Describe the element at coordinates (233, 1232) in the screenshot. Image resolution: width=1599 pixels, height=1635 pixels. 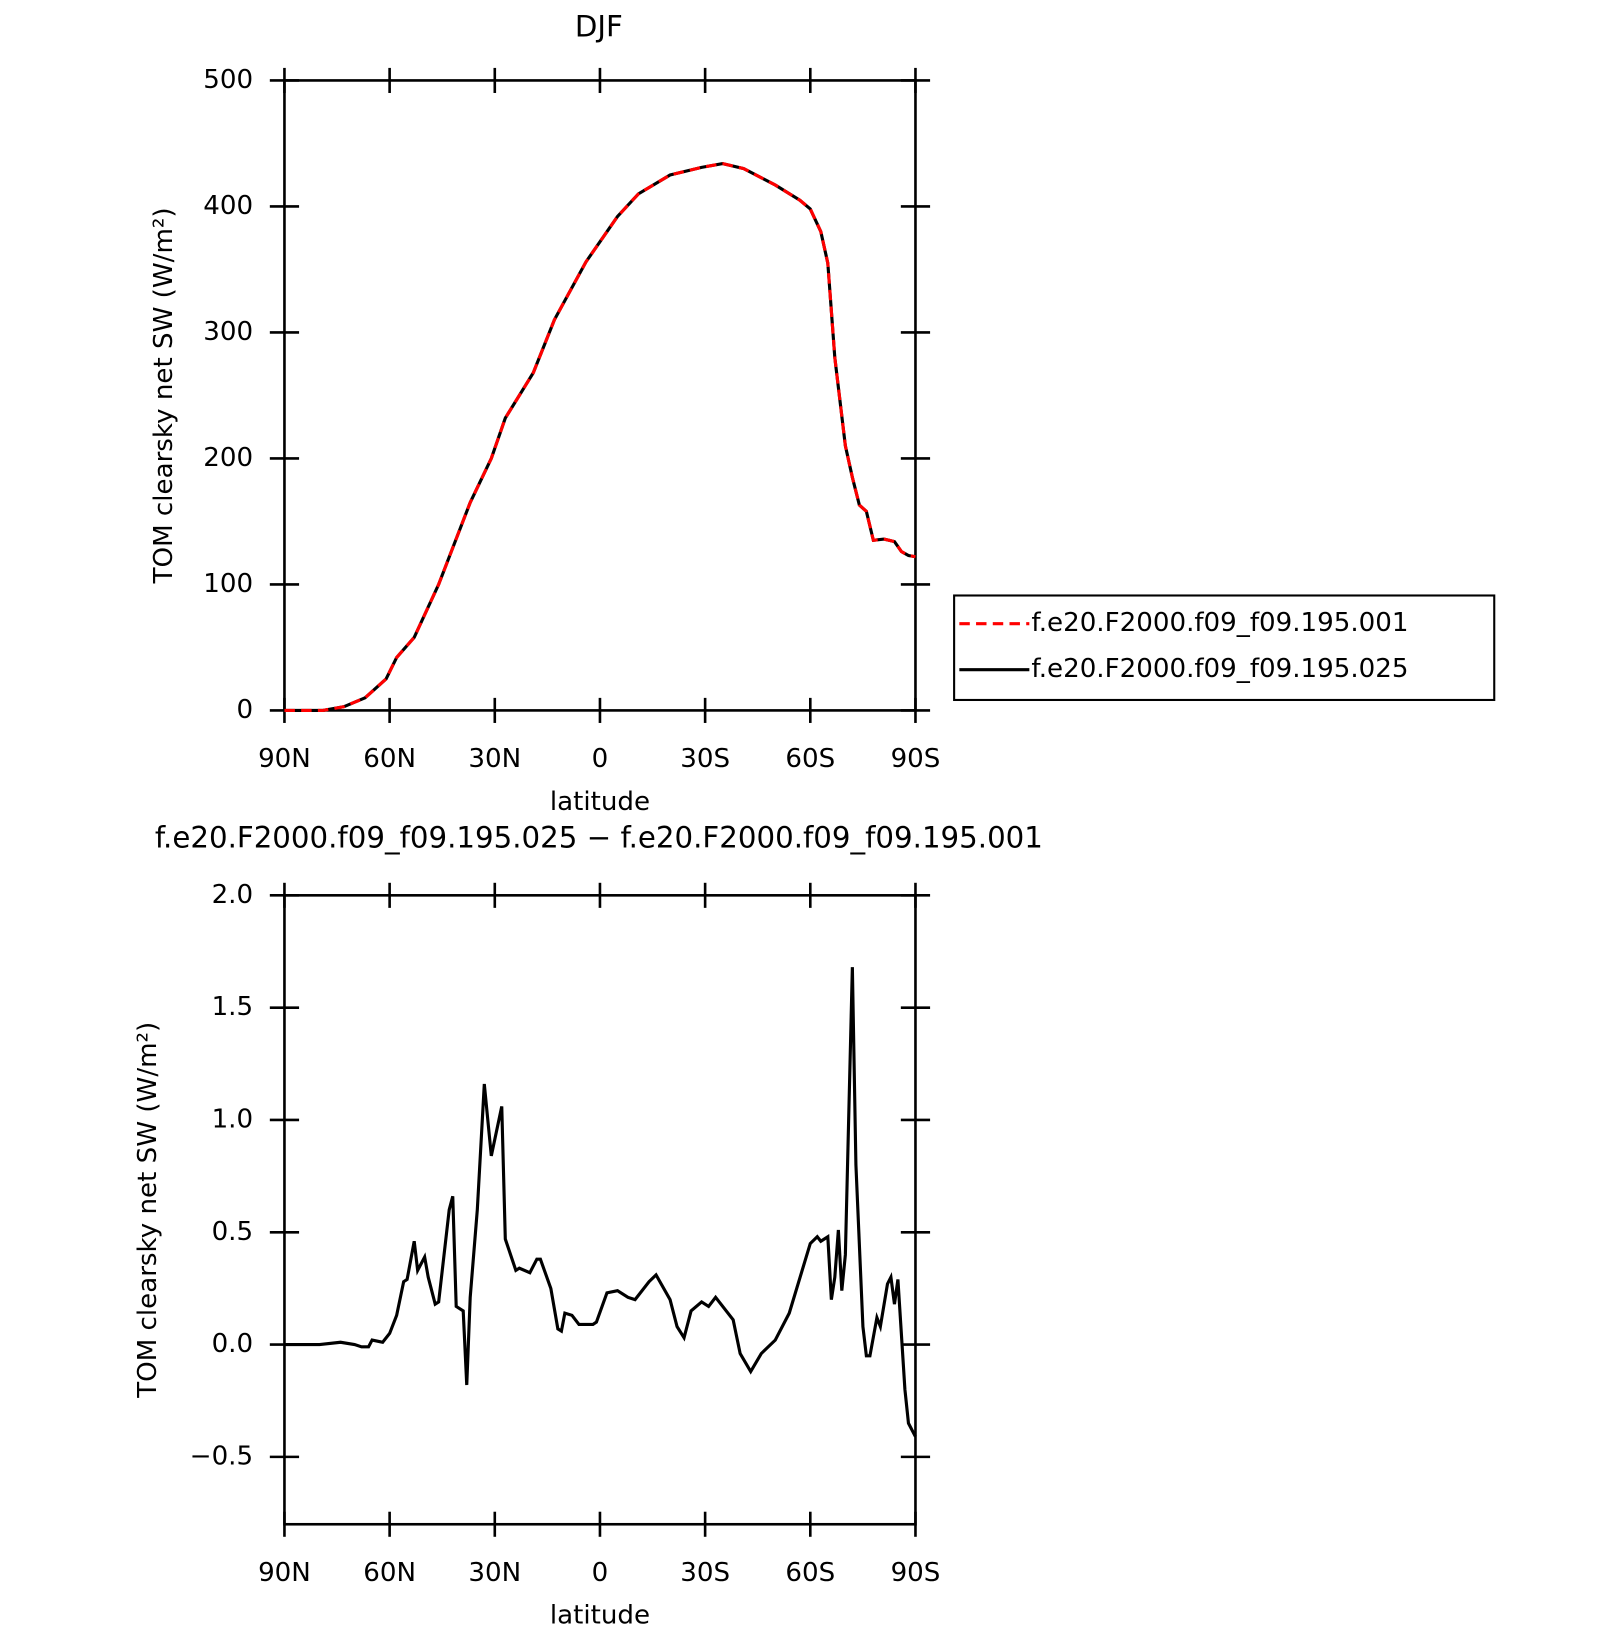
I see `y-tick-label: 0.5` at that location.